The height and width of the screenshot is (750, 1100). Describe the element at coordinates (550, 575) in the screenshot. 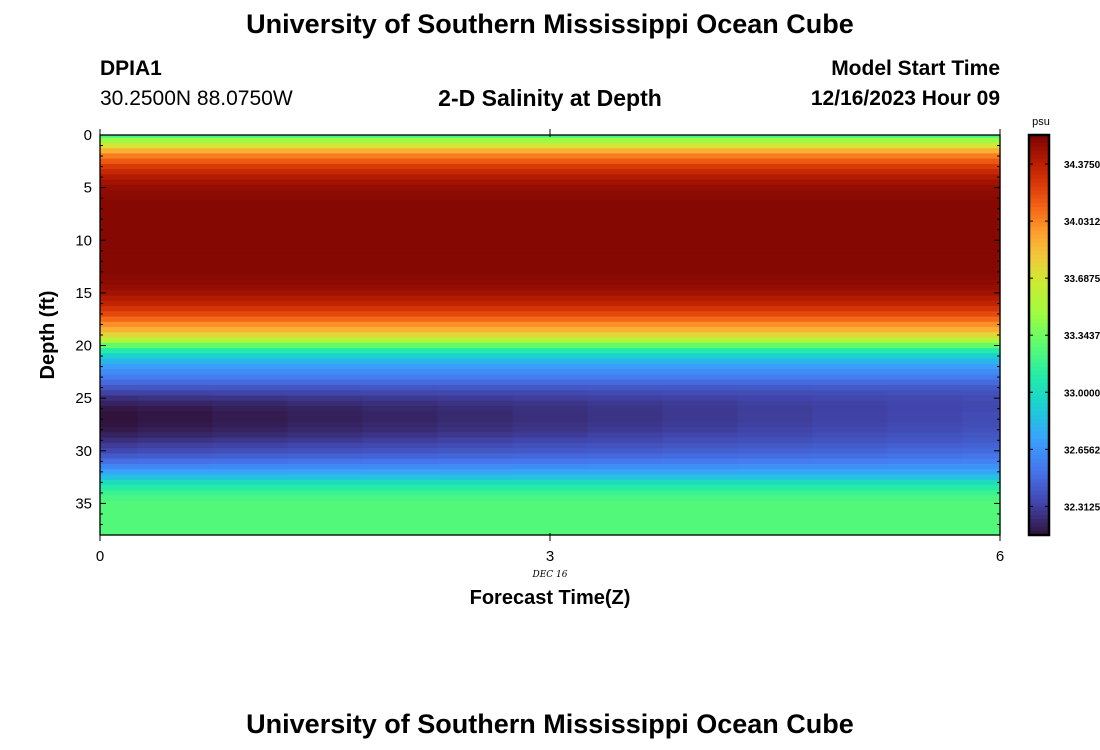

I see `x-date-label: DEC 16` at that location.